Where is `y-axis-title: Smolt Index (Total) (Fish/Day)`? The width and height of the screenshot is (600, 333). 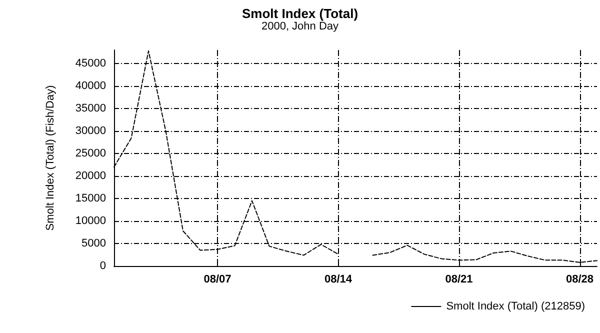
y-axis-title: Smolt Index (Total) (Fish/Day) is located at coordinates (50, 158).